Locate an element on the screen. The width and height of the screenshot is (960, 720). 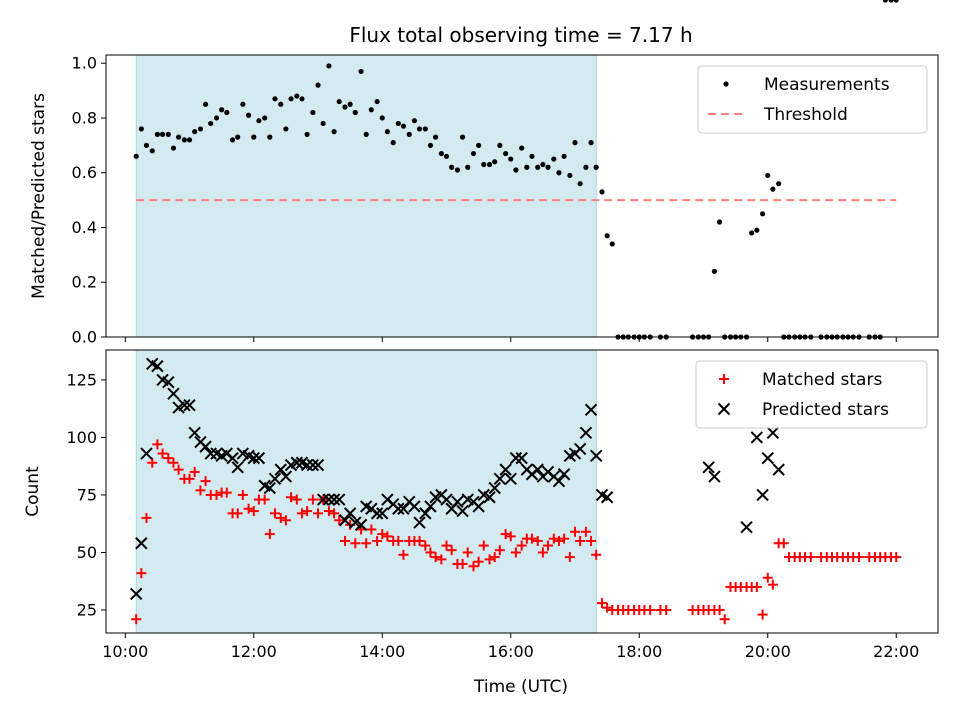
y-tick-label: 0.8 is located at coordinates (84, 117).